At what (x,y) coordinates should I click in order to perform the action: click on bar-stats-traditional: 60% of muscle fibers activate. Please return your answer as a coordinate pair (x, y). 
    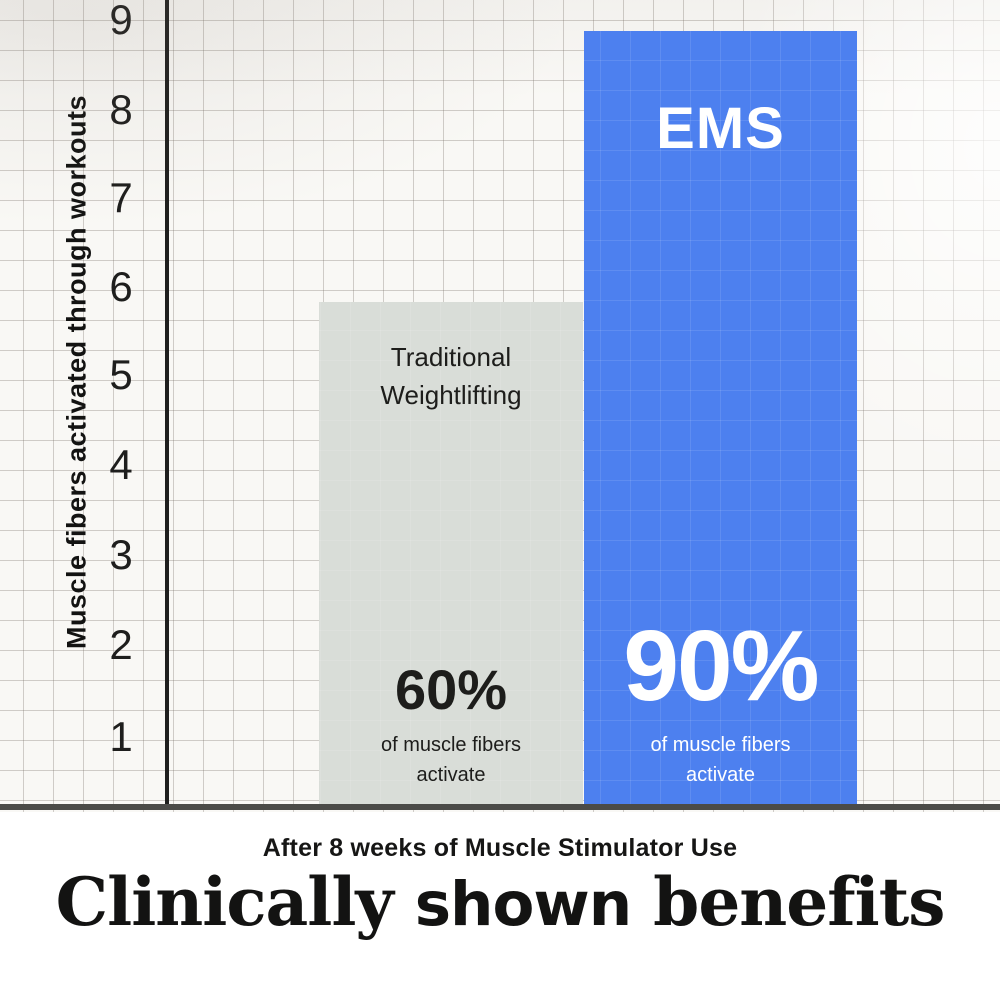
    Looking at the image, I should click on (451, 726).